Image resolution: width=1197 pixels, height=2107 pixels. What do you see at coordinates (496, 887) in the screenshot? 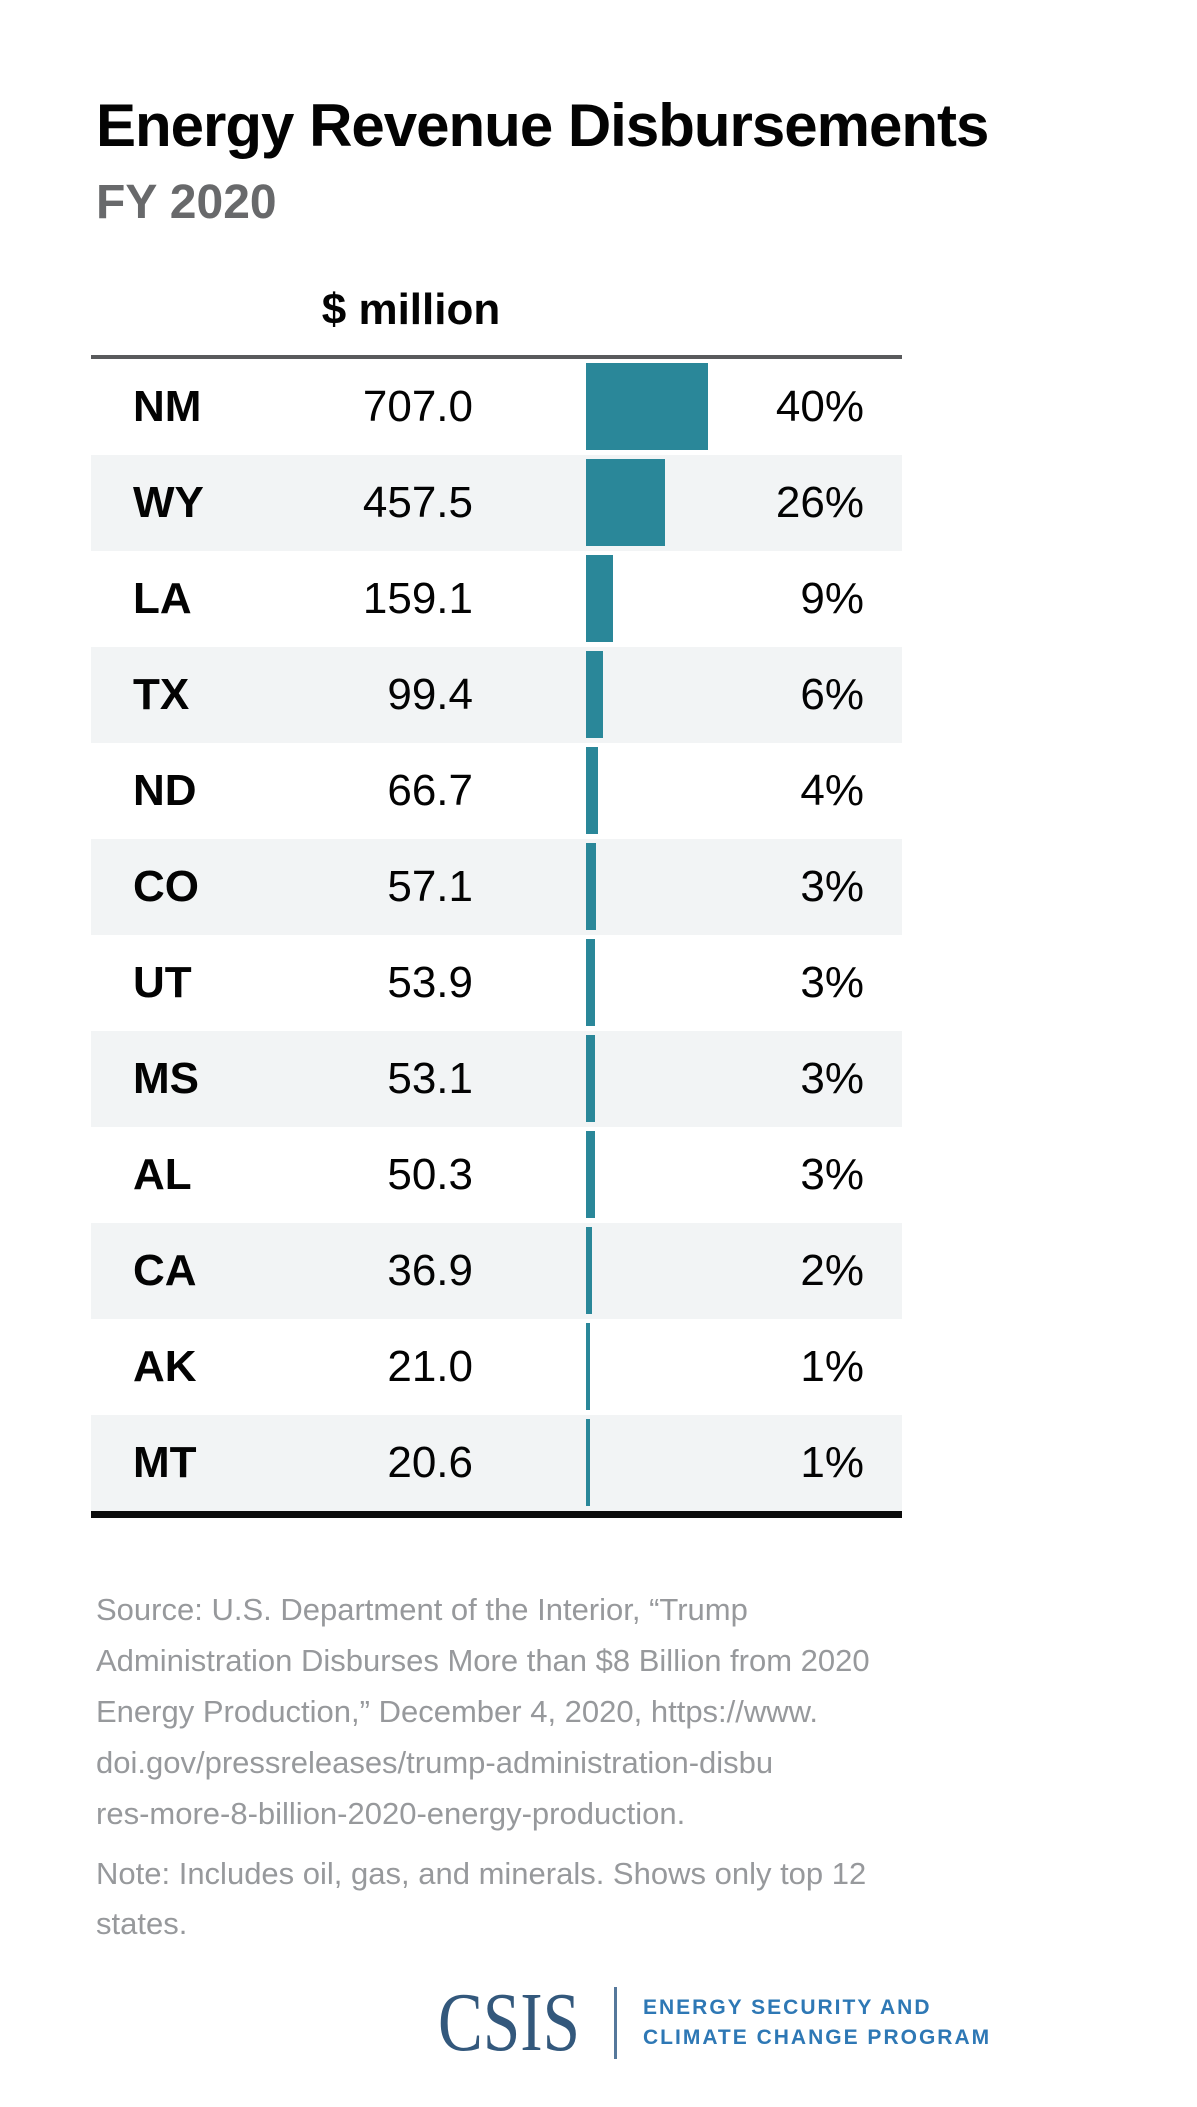
I see `table-row: CO 57.1 3%` at bounding box center [496, 887].